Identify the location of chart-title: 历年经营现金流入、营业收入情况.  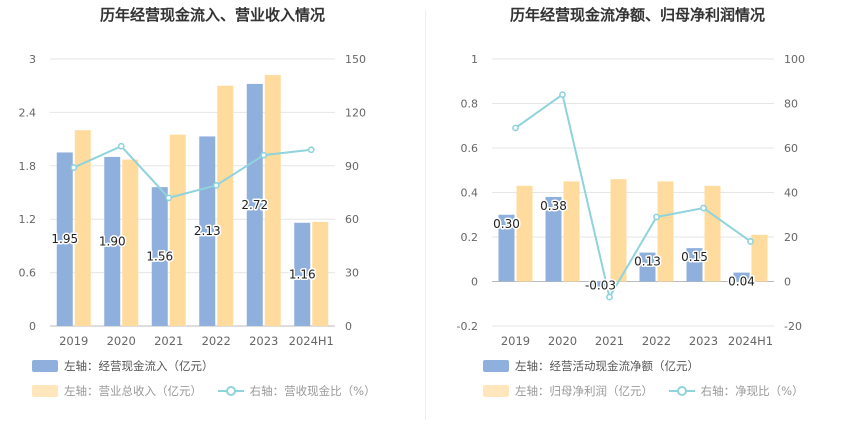
(212, 15).